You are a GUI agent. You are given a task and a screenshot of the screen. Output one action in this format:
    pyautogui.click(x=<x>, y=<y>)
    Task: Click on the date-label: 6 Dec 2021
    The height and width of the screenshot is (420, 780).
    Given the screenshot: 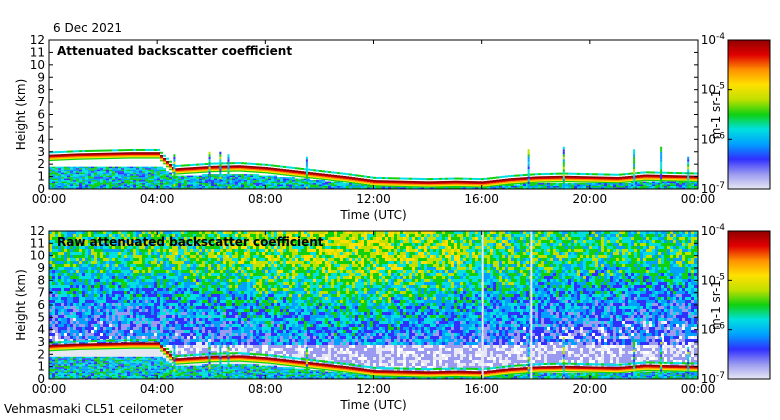 What is the action you would take?
    pyautogui.click(x=88, y=28)
    